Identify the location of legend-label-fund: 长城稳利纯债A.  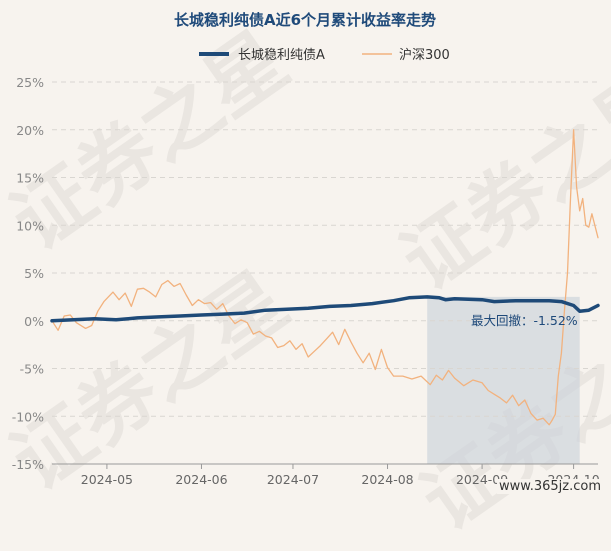
(281, 55).